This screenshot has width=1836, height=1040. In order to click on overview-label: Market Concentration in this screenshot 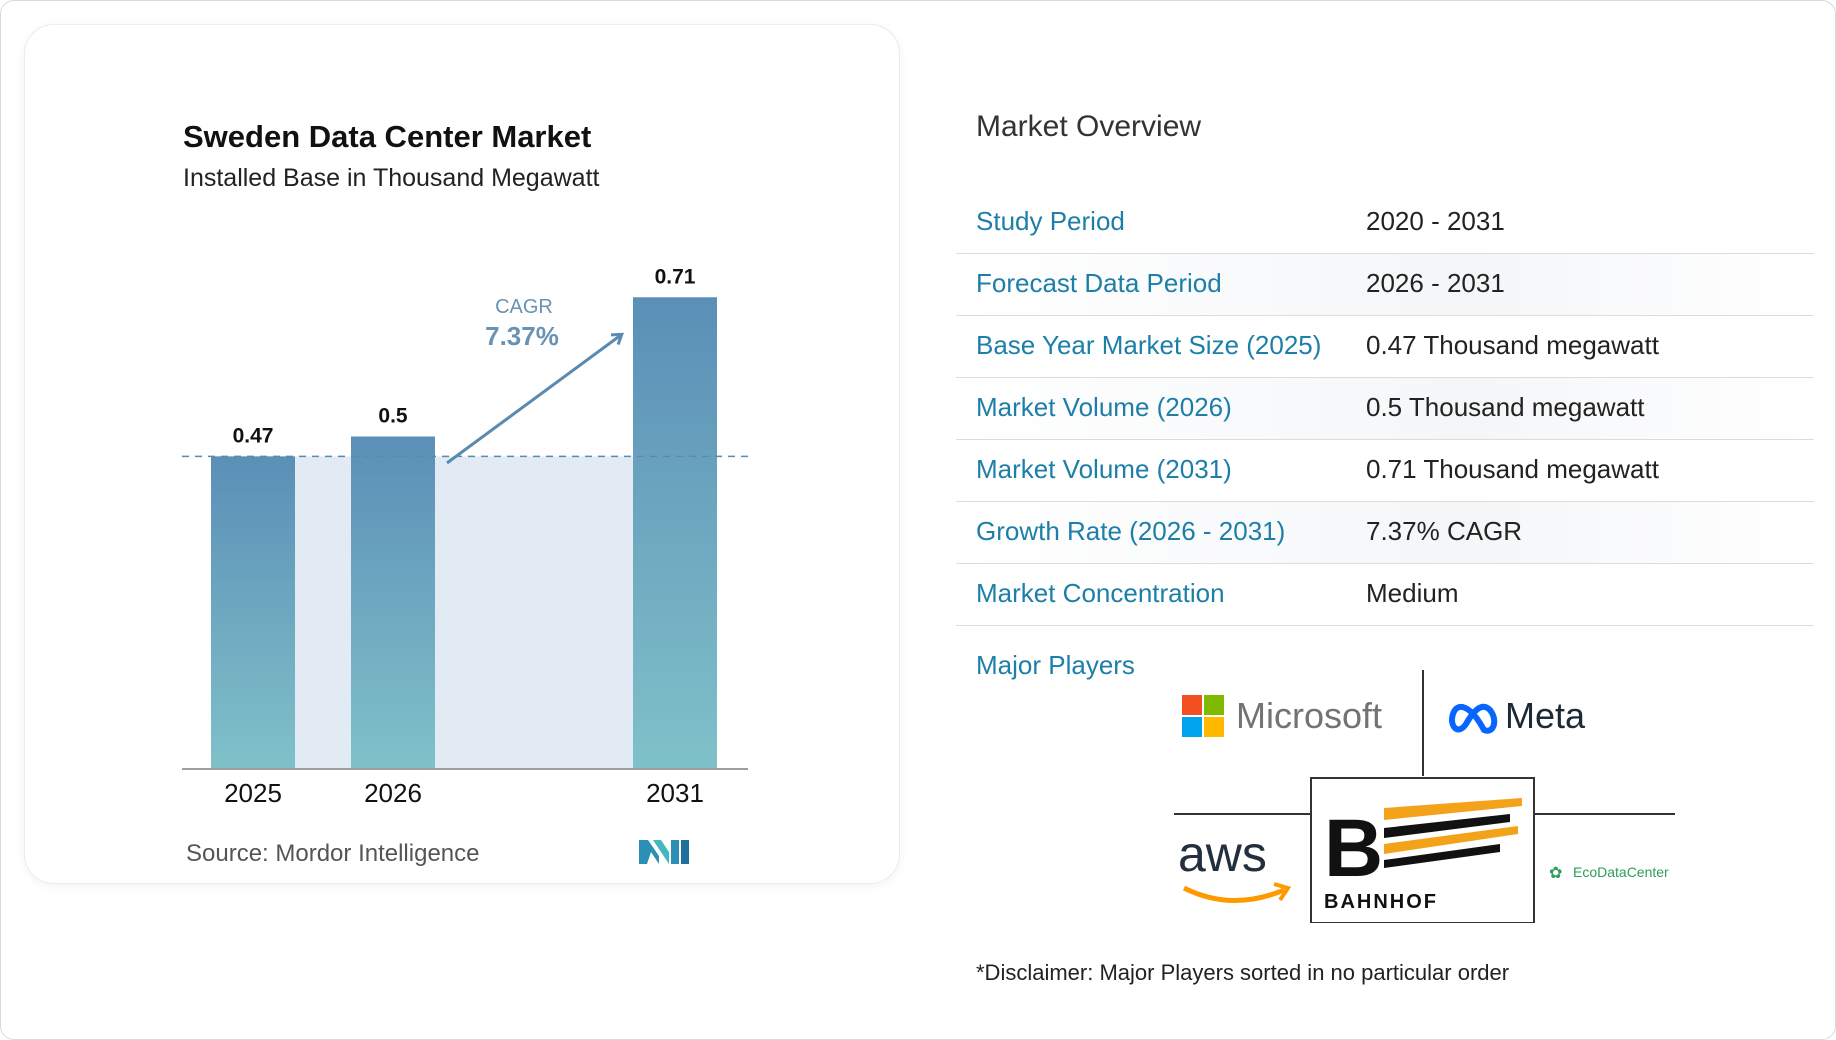, I will do `click(1100, 593)`.